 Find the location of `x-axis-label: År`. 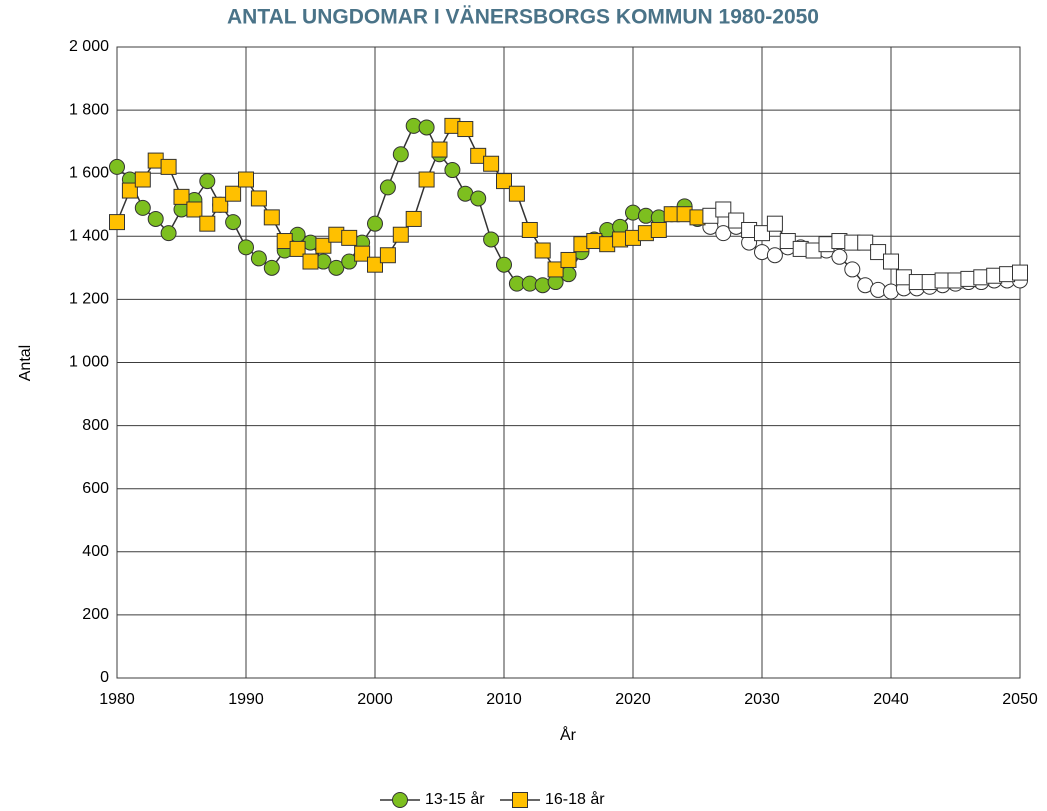

x-axis-label: År is located at coordinates (568, 734).